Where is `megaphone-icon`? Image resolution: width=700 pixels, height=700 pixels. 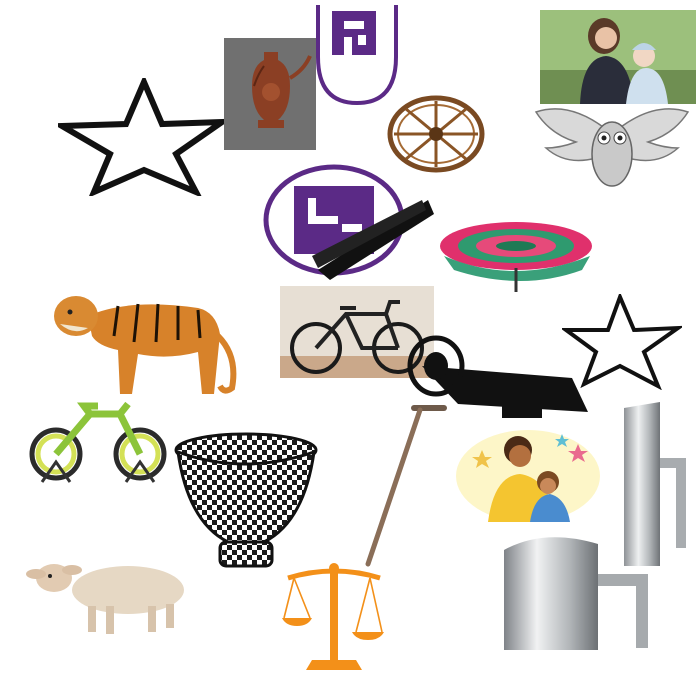 megaphone-icon is located at coordinates (500, 378).